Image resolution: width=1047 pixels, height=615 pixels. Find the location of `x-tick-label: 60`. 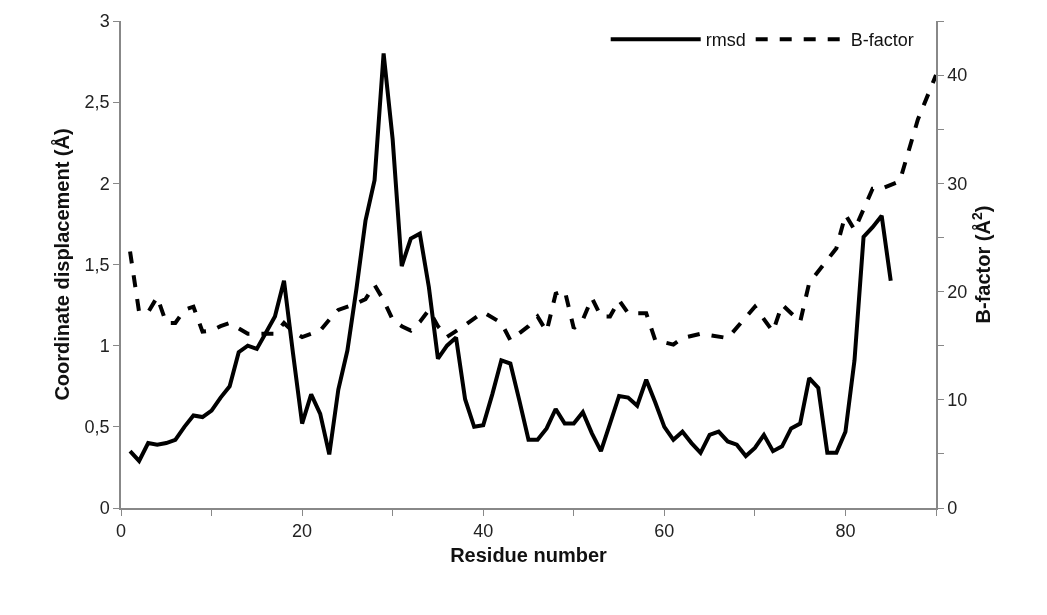

x-tick-label: 60 is located at coordinates (664, 531).